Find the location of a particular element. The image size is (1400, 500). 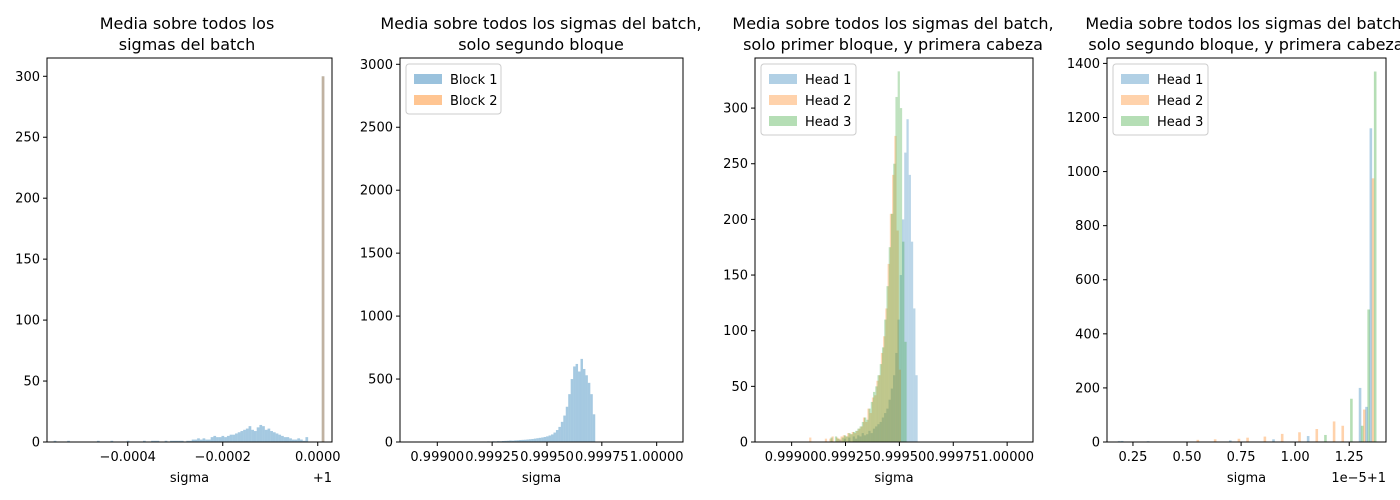

subplot-title: Media sobre todos los sigmas del batch, is located at coordinates (892, 23).